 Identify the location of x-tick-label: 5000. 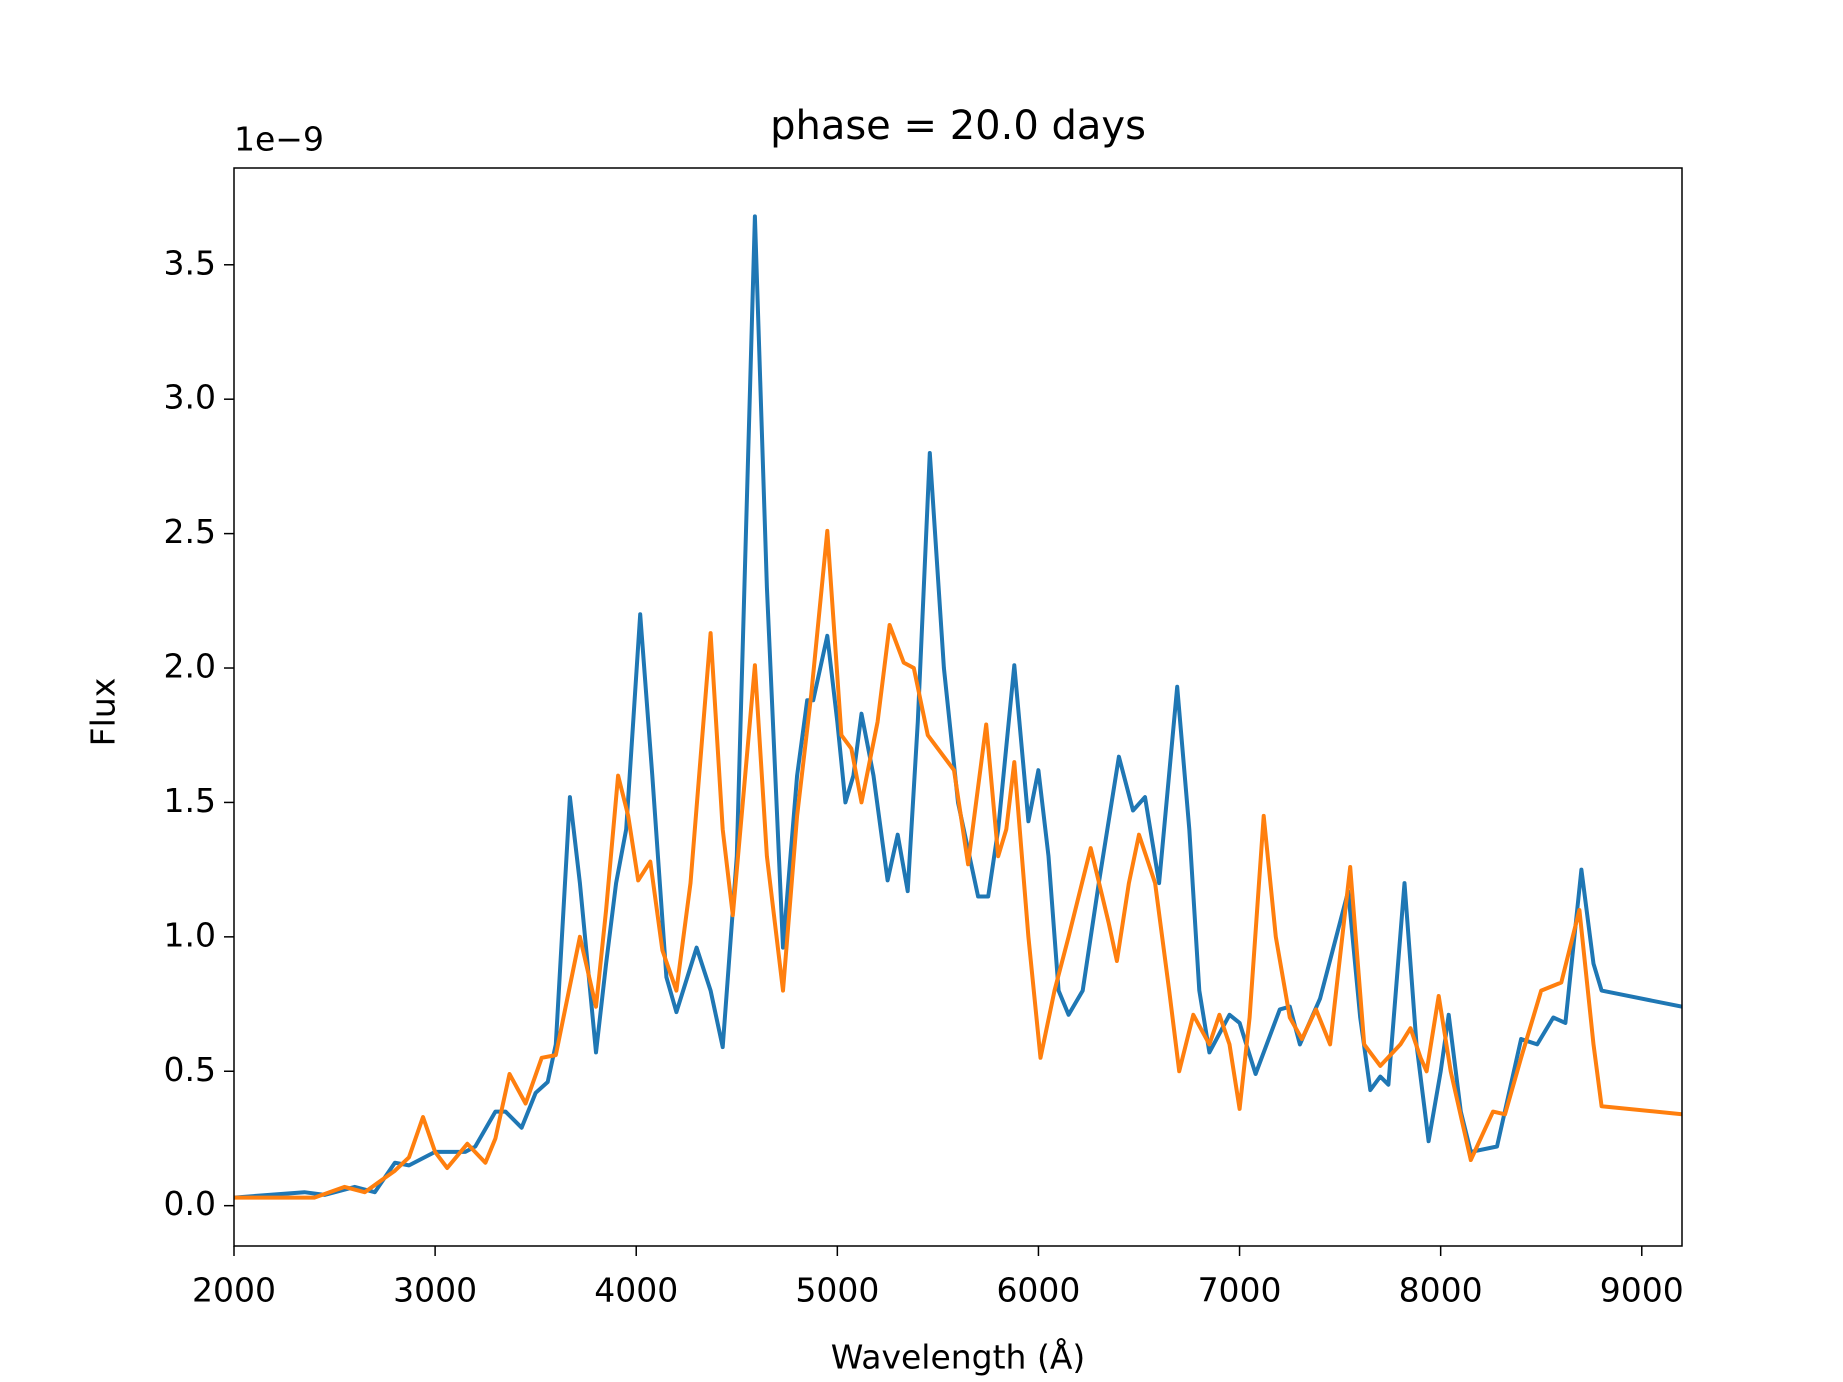
(837, 1290).